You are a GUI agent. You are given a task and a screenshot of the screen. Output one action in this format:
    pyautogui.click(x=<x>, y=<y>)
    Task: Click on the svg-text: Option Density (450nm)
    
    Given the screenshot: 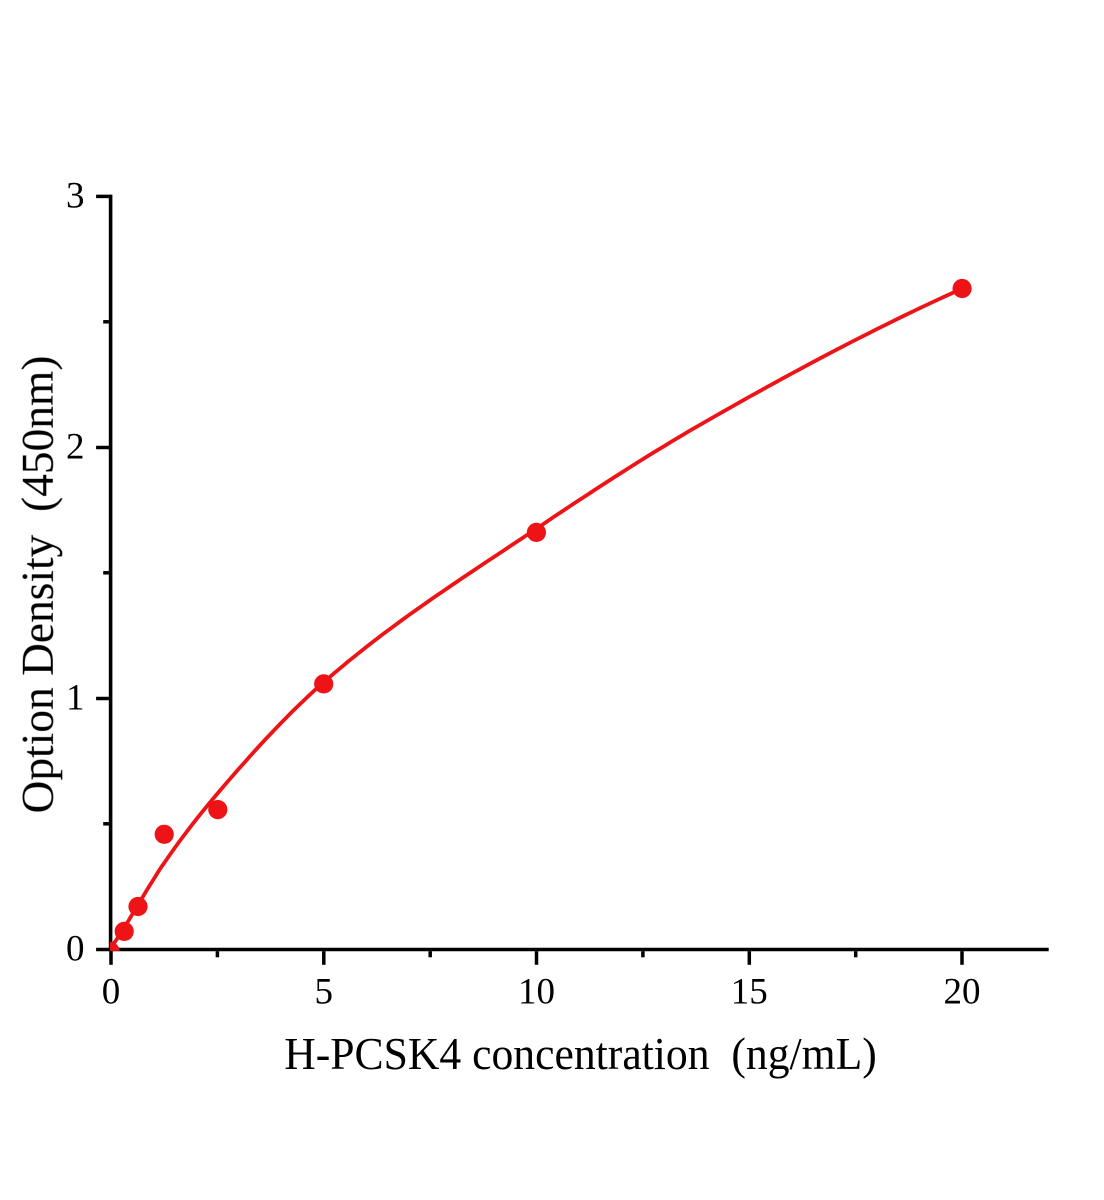 What is the action you would take?
    pyautogui.click(x=37, y=585)
    